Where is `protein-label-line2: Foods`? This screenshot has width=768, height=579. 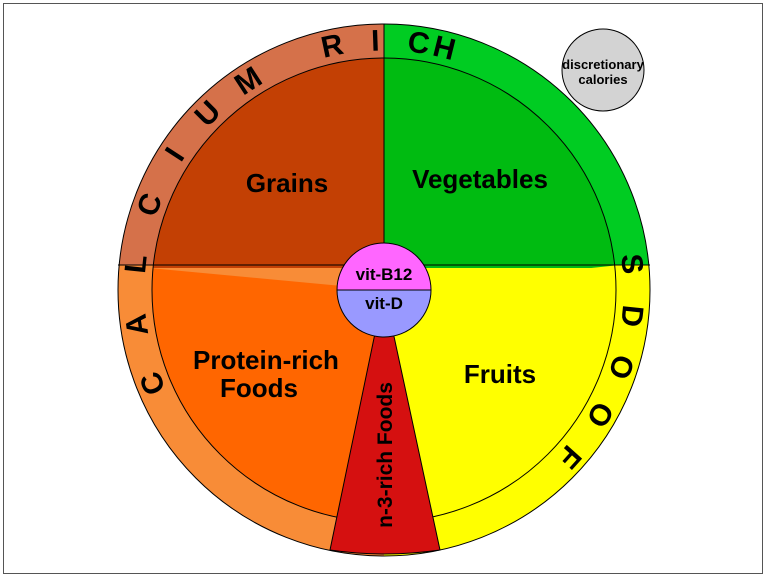 protein-label-line2: Foods is located at coordinates (259, 388).